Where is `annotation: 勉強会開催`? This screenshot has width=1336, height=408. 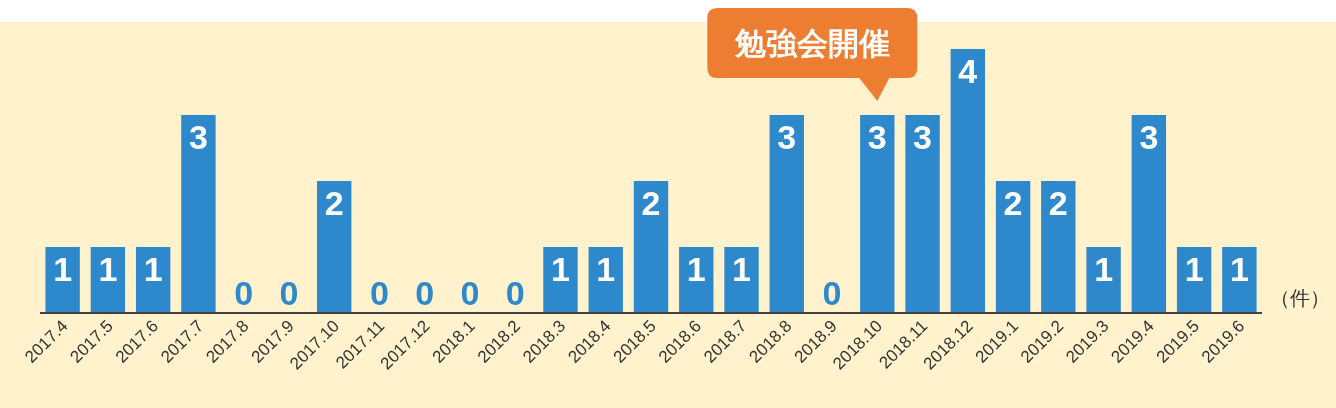
annotation: 勉強会開催 is located at coordinates (811, 43).